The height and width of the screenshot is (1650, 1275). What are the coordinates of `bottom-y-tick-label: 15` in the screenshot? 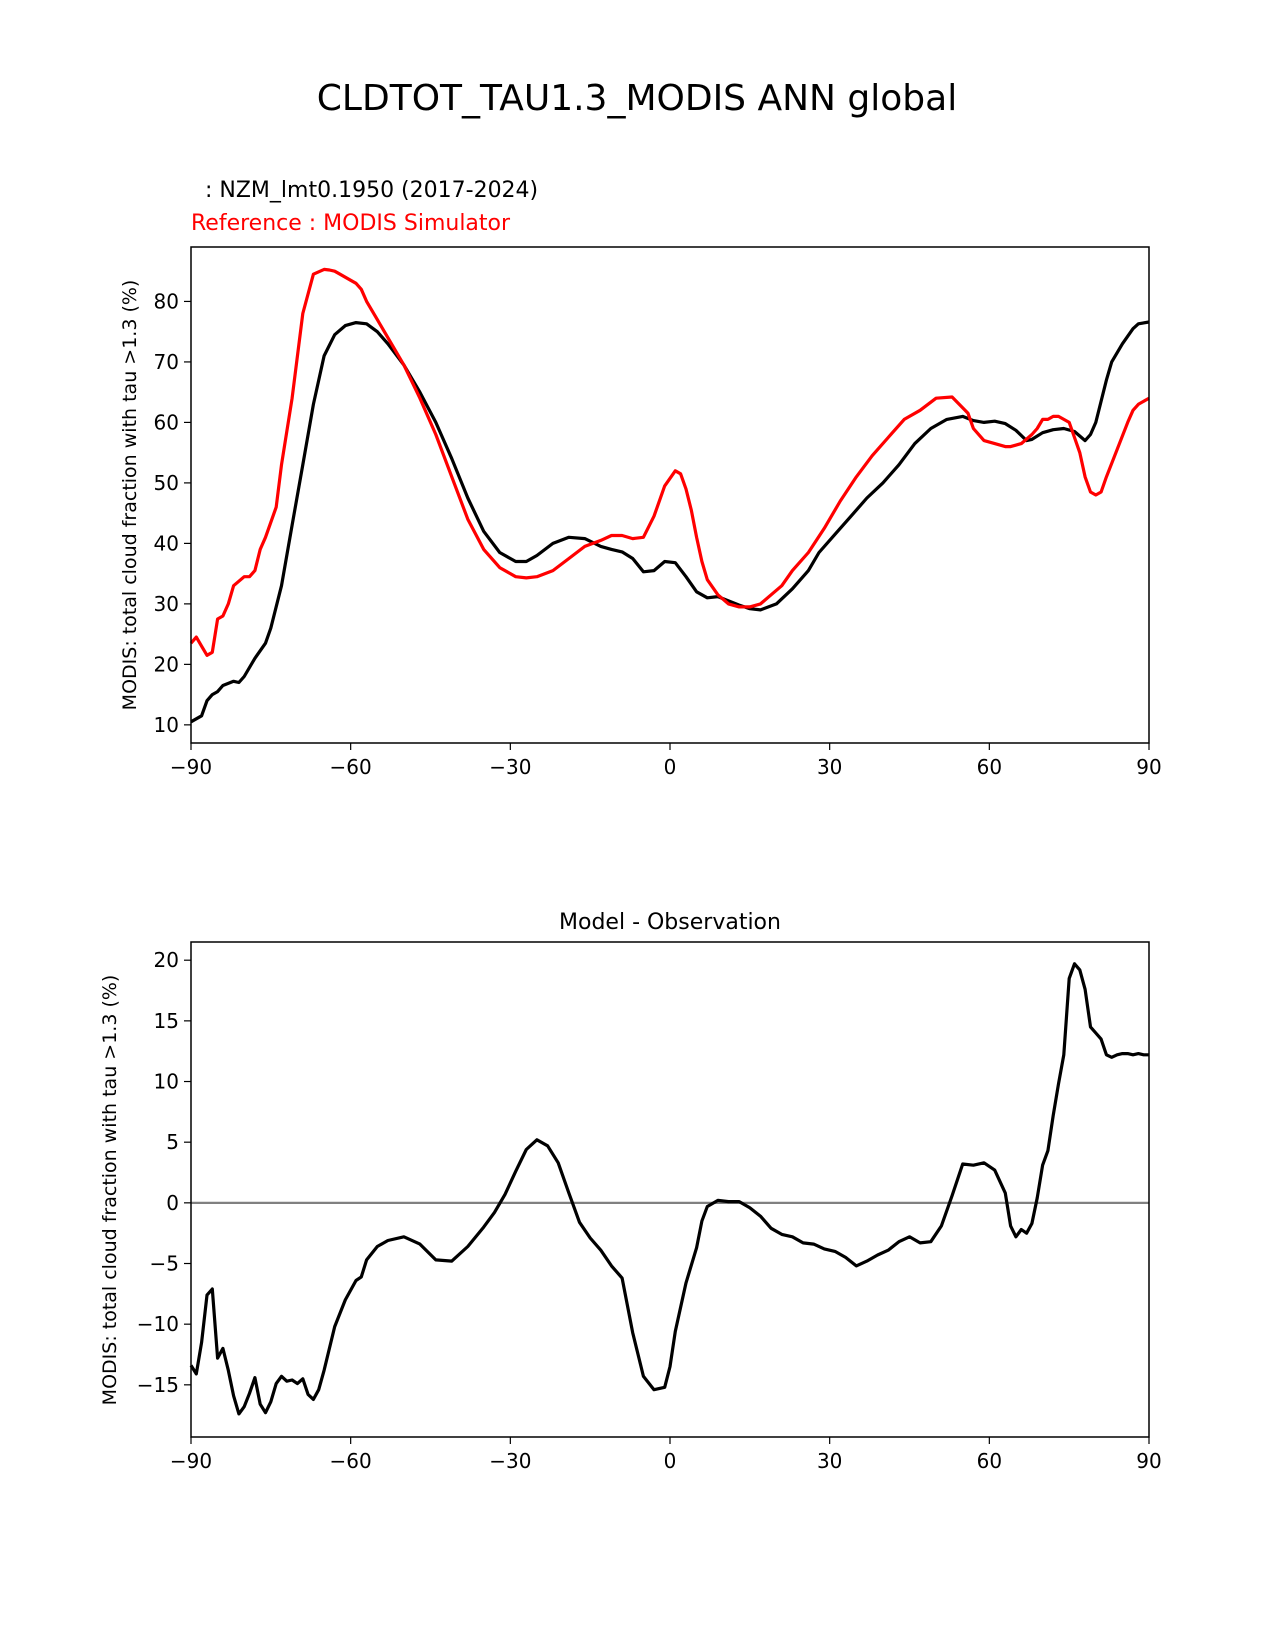 It's located at (166, 1021).